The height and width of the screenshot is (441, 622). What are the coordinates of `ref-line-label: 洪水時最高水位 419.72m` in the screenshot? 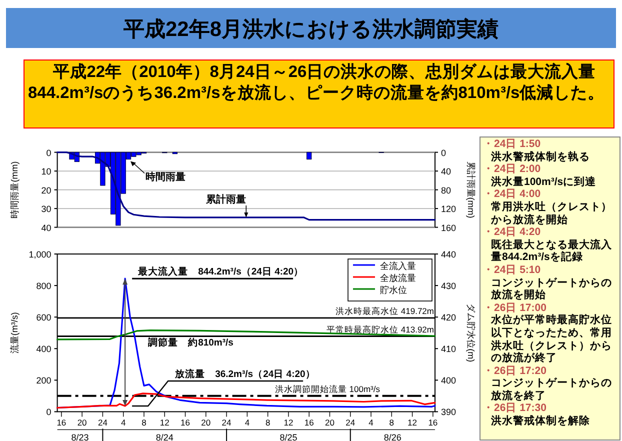 It's located at (385, 311).